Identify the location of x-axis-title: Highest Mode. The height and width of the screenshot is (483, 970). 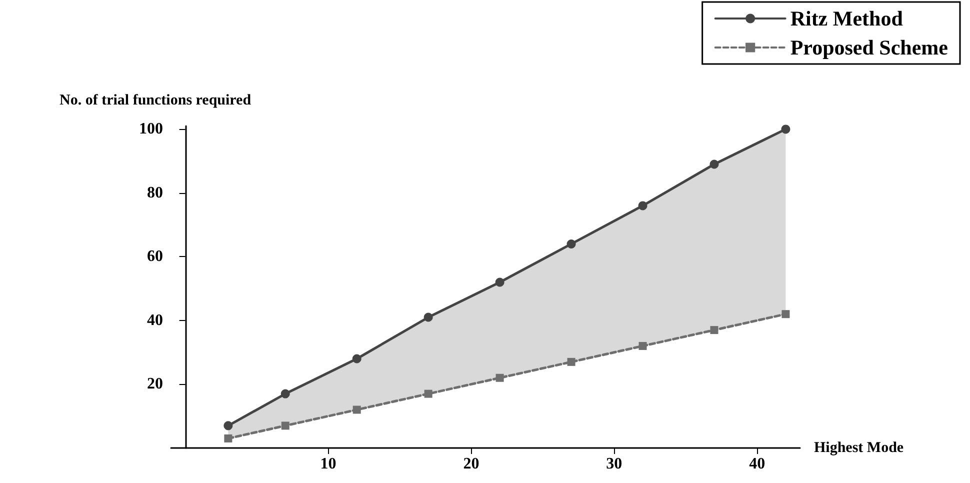
(859, 448).